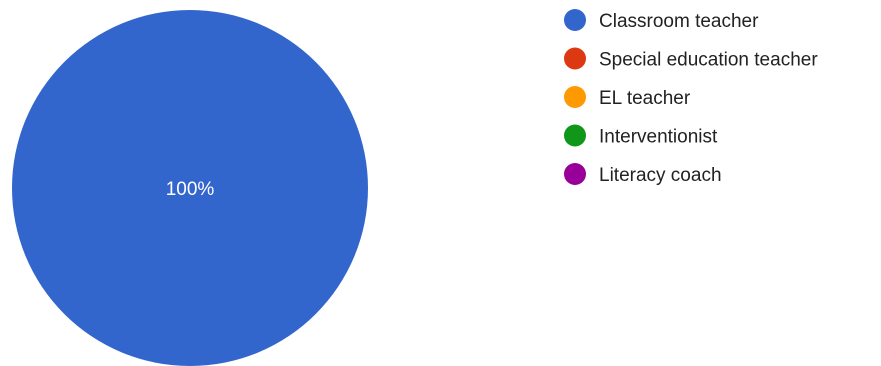 The width and height of the screenshot is (881, 366). I want to click on legend-label: Classroom teacher, so click(679, 21).